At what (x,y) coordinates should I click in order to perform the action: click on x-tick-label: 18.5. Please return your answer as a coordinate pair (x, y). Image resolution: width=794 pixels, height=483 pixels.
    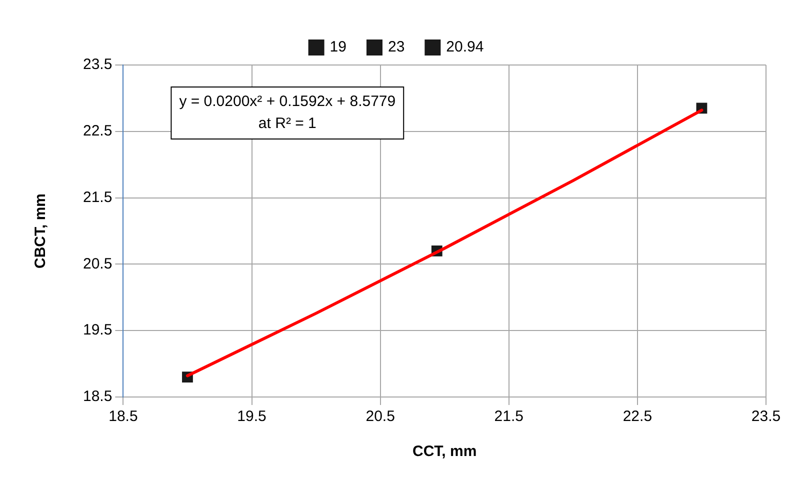
    Looking at the image, I should click on (123, 417).